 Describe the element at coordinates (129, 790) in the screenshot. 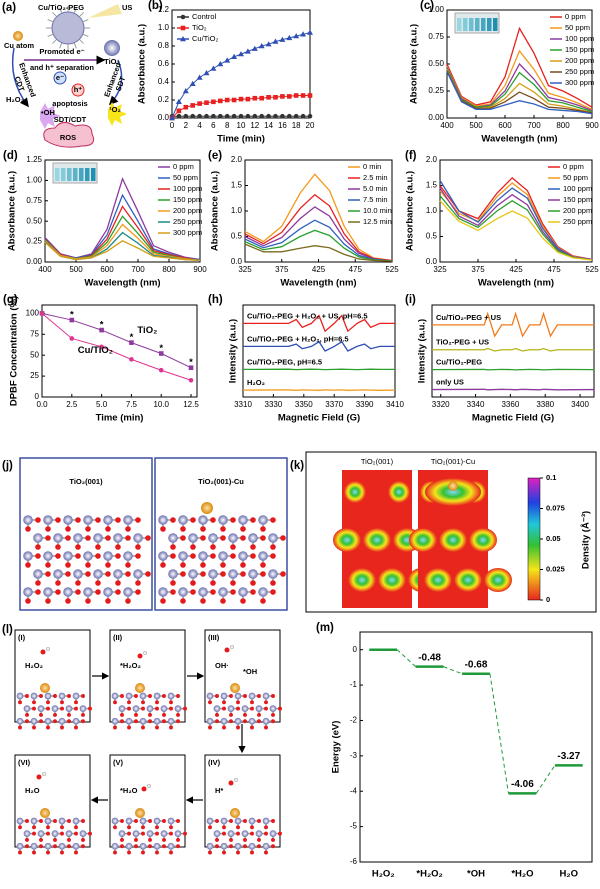

I see `species-label: *H₂O` at that location.